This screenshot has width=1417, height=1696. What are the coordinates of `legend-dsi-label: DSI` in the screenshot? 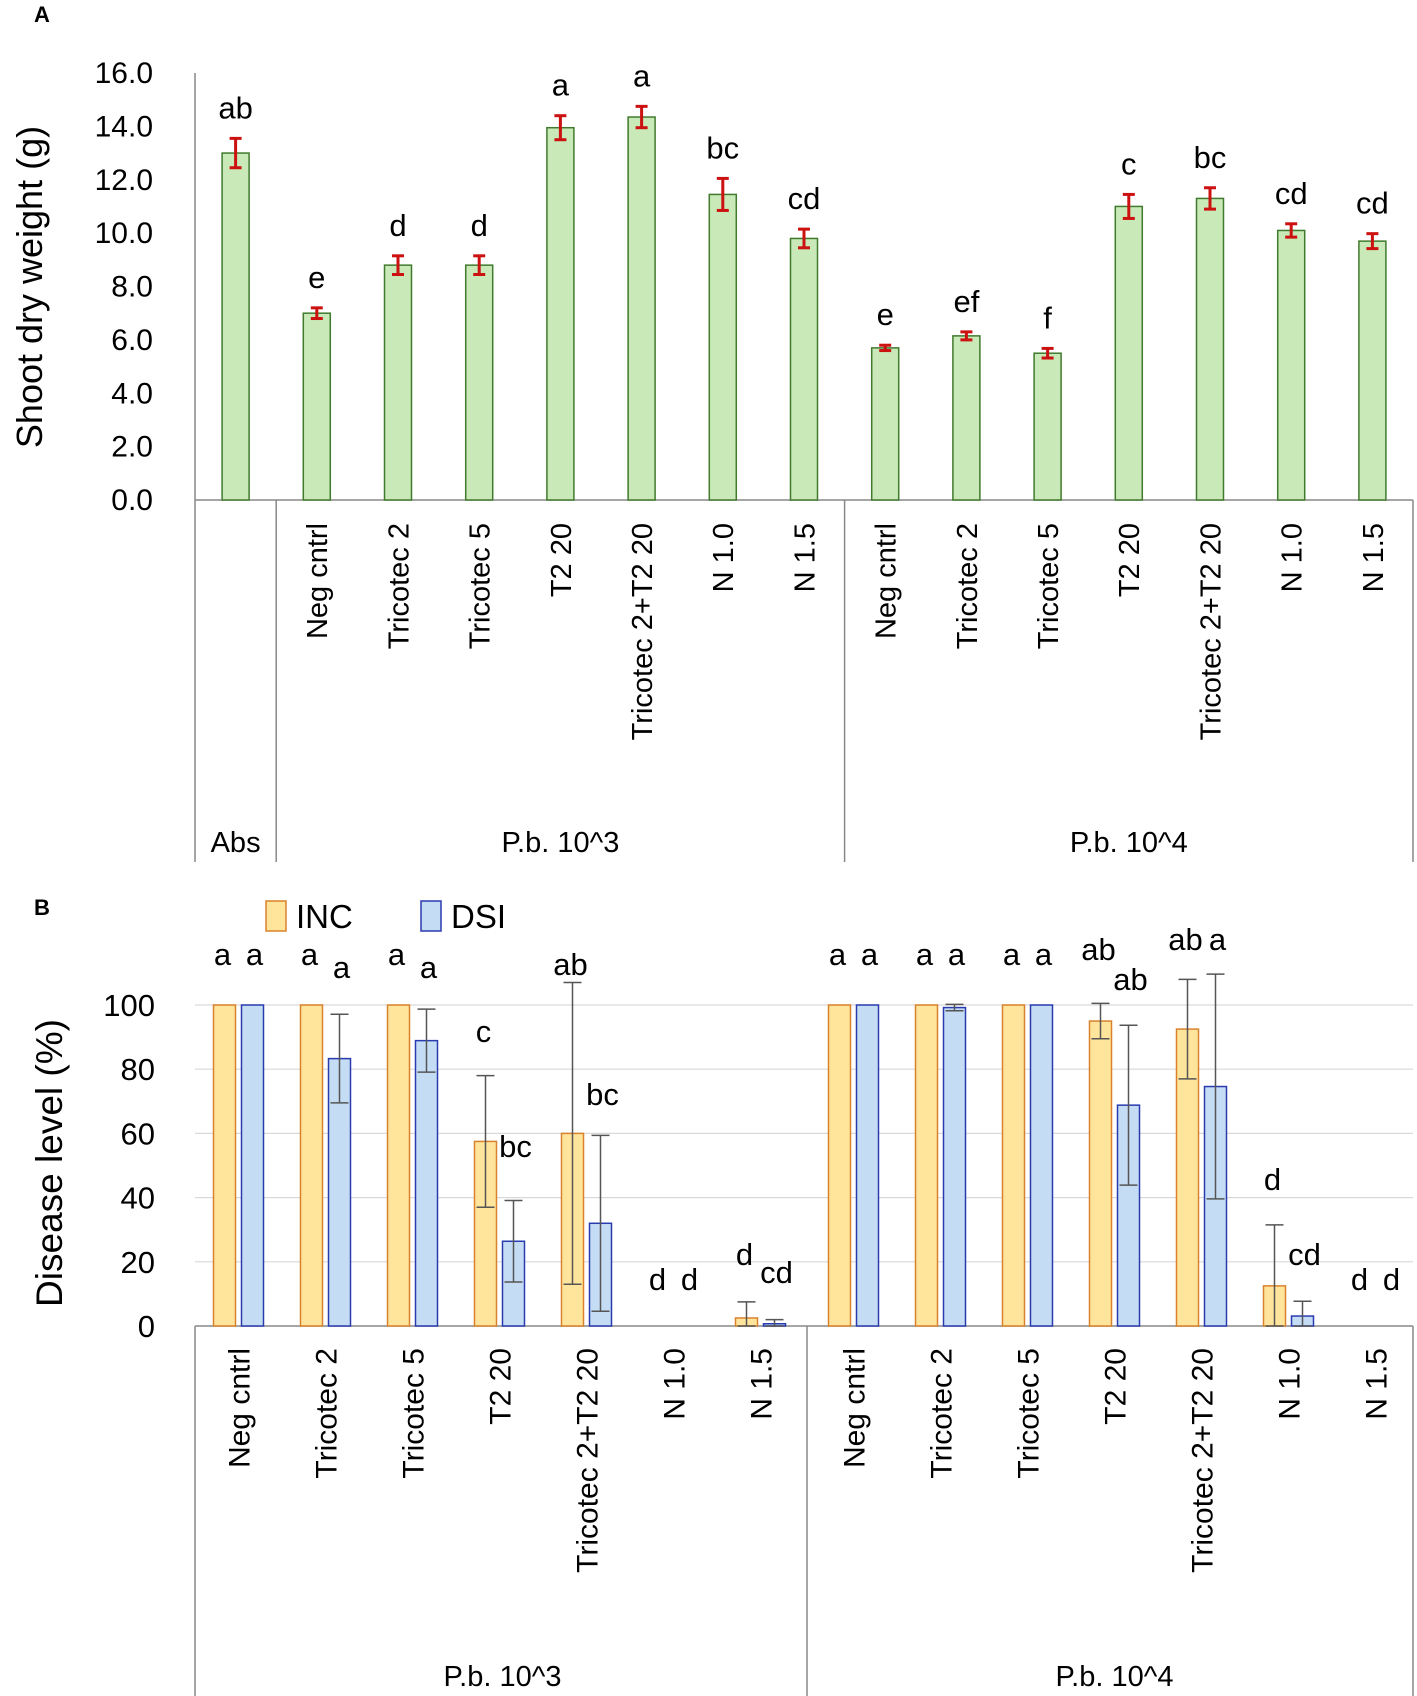 It's located at (478, 916).